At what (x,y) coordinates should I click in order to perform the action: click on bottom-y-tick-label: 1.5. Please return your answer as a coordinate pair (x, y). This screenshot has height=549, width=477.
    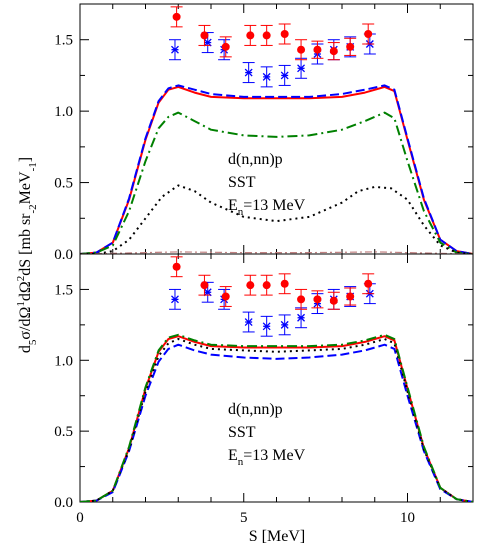
    Looking at the image, I should click on (63, 290).